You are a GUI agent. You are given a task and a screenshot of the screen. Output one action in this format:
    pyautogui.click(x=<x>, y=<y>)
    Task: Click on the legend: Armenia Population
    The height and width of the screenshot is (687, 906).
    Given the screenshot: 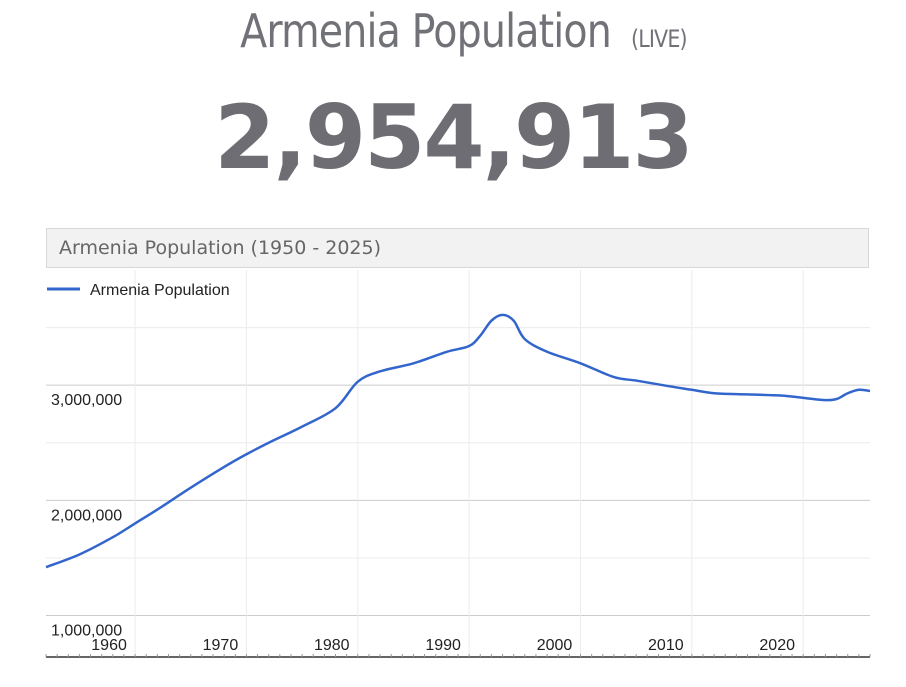 What is the action you would take?
    pyautogui.click(x=138, y=290)
    